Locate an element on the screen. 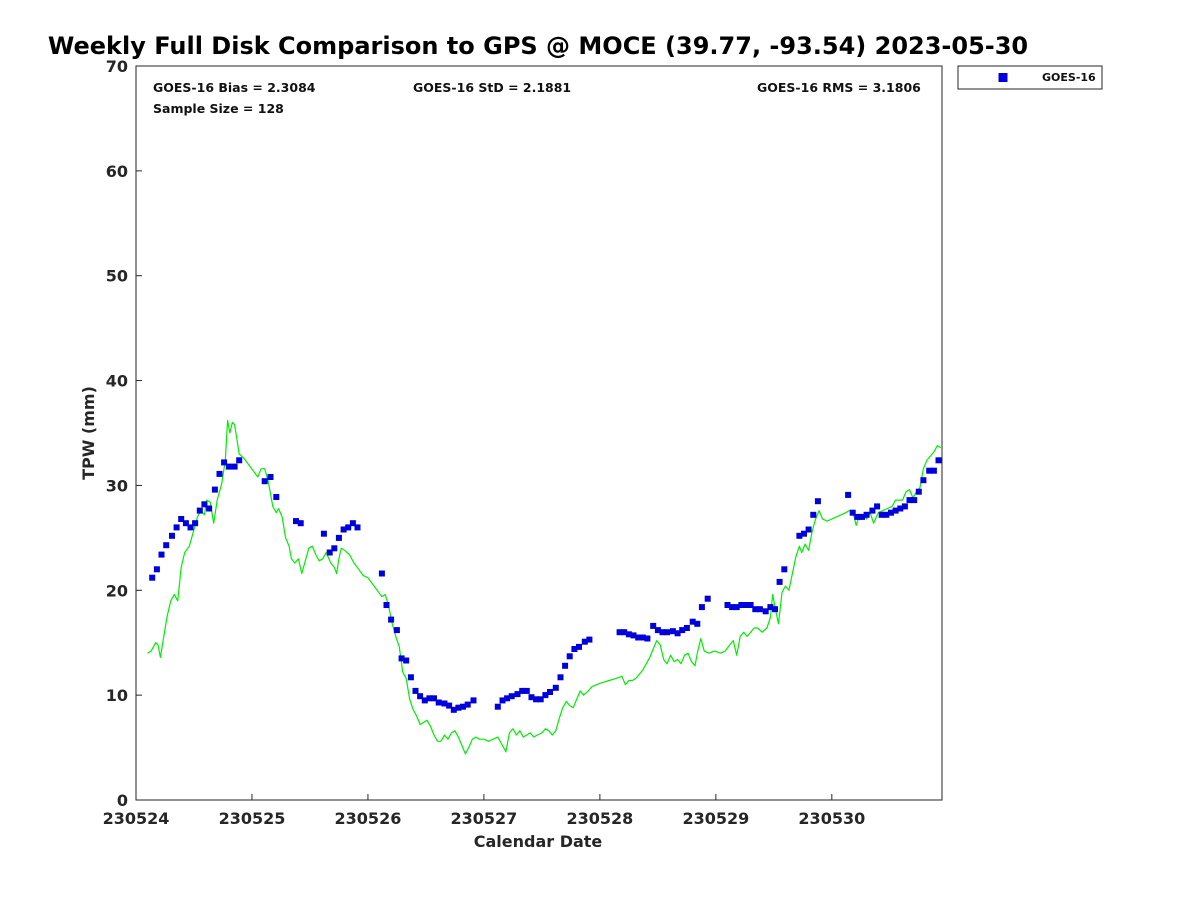  sample-size-annotation: Sample Size = 128 is located at coordinates (218, 108).